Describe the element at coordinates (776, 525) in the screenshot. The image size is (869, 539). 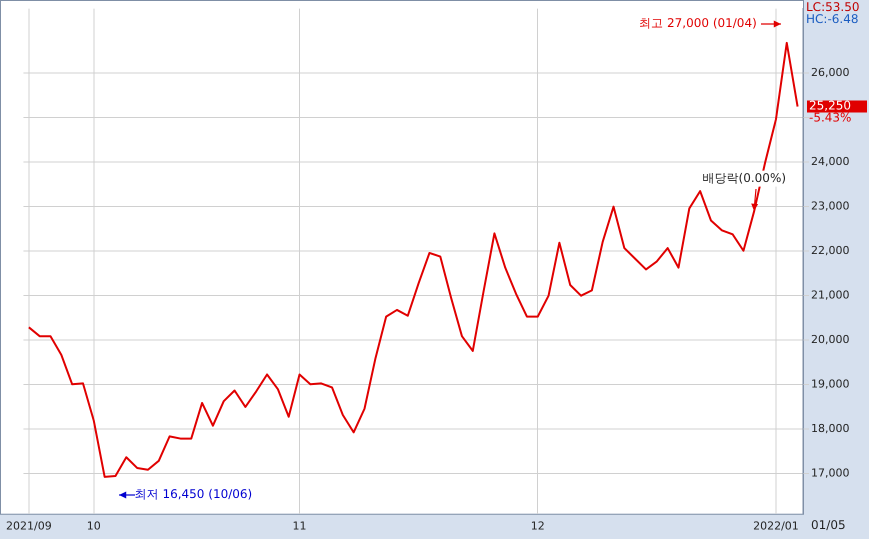
I see `x-tick-label: 2022/01` at that location.